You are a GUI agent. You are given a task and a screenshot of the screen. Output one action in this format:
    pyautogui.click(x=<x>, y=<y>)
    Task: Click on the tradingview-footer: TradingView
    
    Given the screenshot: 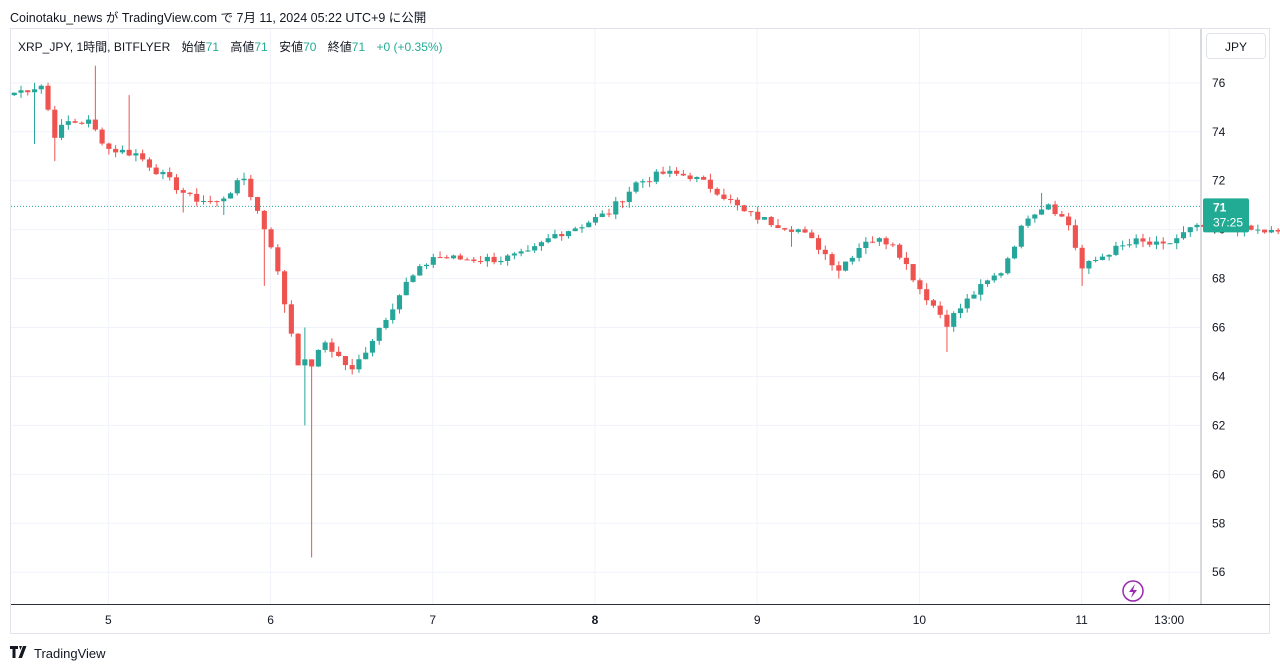 What is the action you would take?
    pyautogui.click(x=58, y=653)
    